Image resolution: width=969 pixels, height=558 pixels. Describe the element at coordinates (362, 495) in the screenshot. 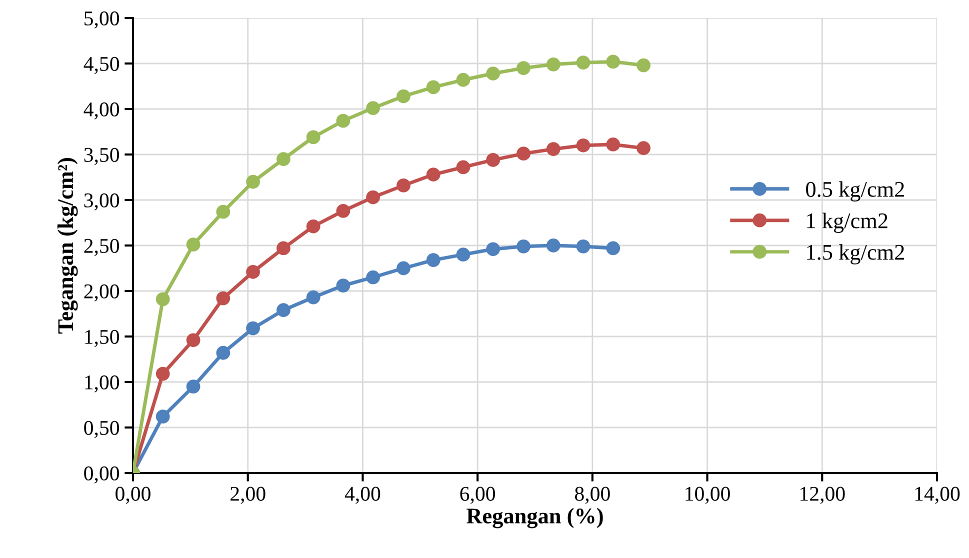

I see `x-tick-label: 4,00` at that location.